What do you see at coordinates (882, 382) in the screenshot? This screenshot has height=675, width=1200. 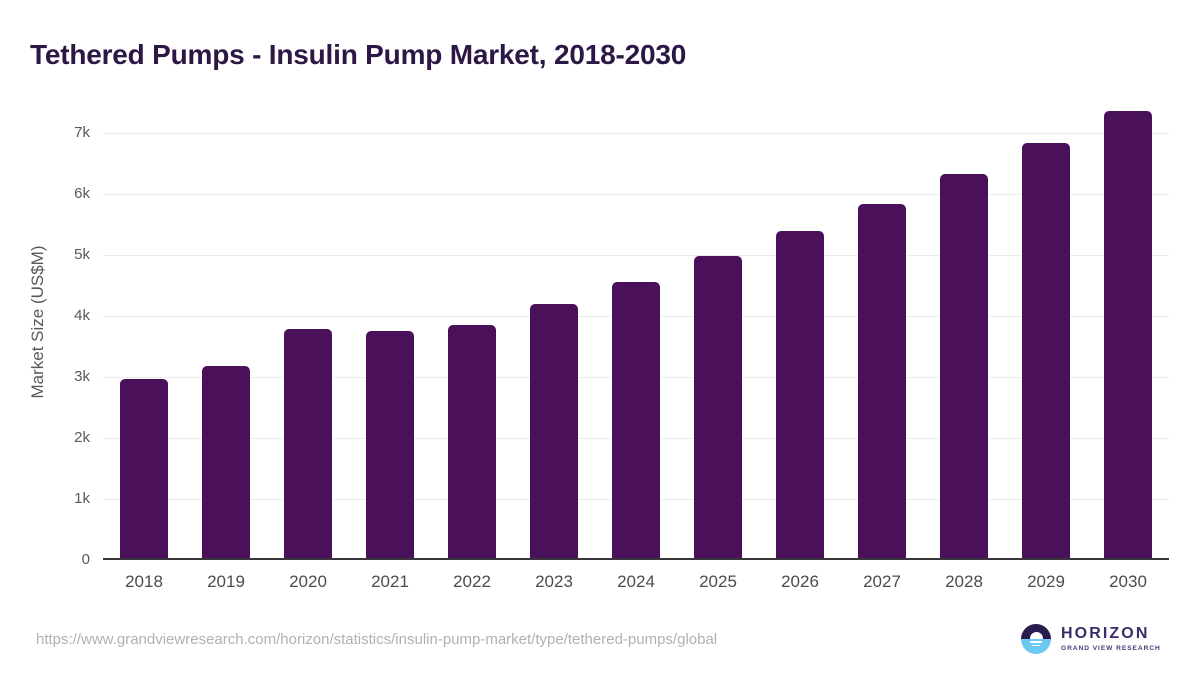 I see `bar-2027` at bounding box center [882, 382].